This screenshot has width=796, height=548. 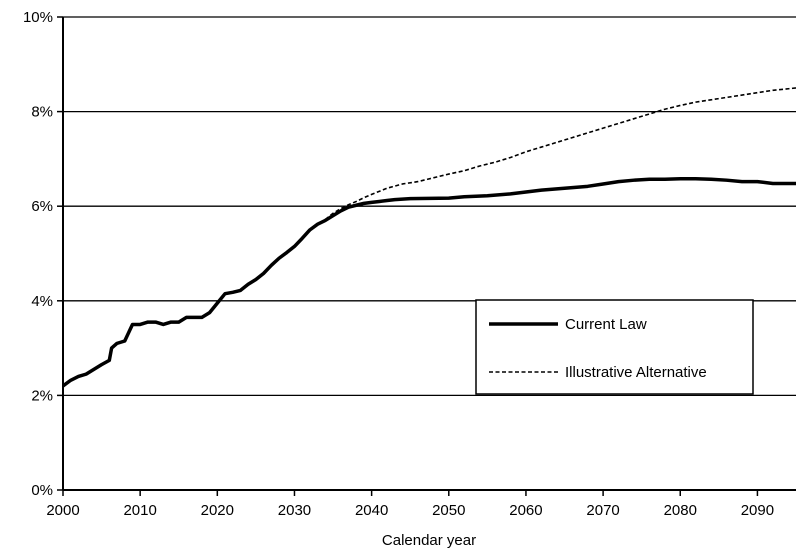 I want to click on y-tick-label: 10%, so click(x=38, y=17).